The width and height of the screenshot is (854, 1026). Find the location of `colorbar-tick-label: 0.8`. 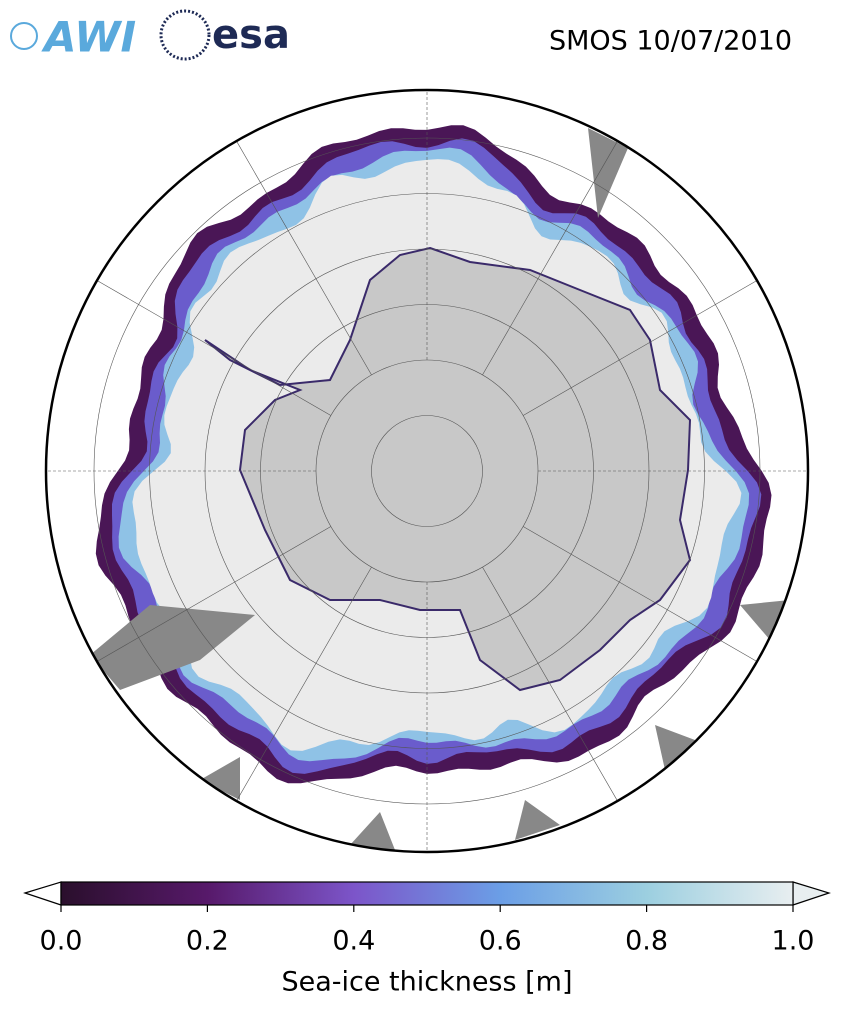

colorbar-tick-label: 0.8 is located at coordinates (646, 941).